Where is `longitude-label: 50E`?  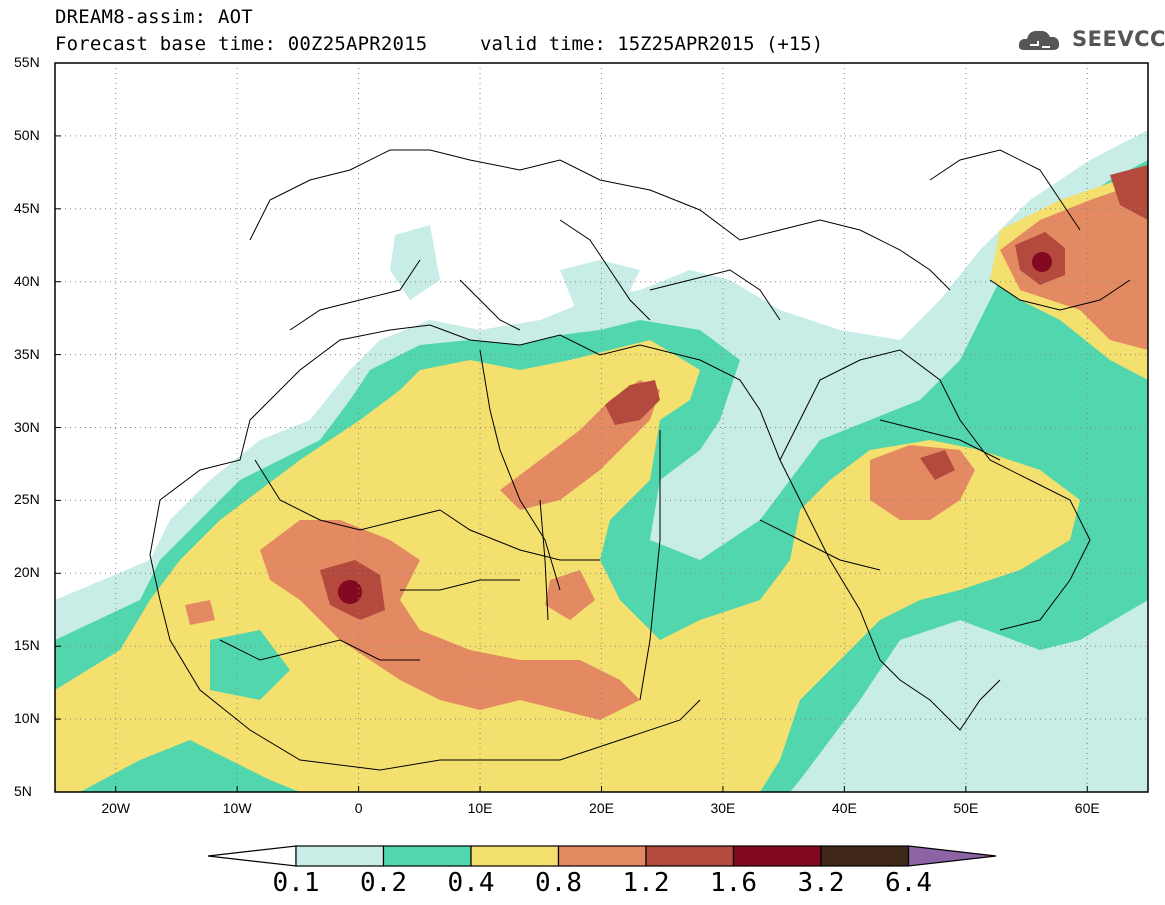 longitude-label: 50E is located at coordinates (966, 808).